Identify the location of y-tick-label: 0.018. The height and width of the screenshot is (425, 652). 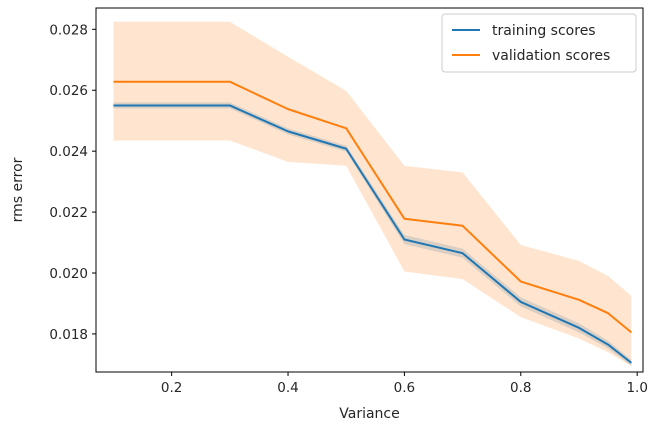
(68, 335).